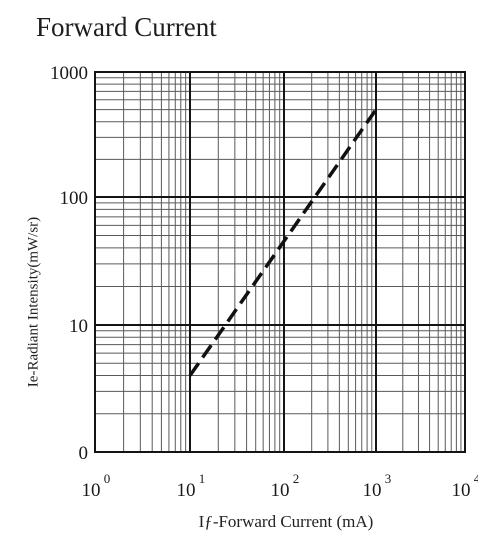 This screenshot has width=478, height=539. I want to click on x-tick-exponent: 0, so click(107, 478).